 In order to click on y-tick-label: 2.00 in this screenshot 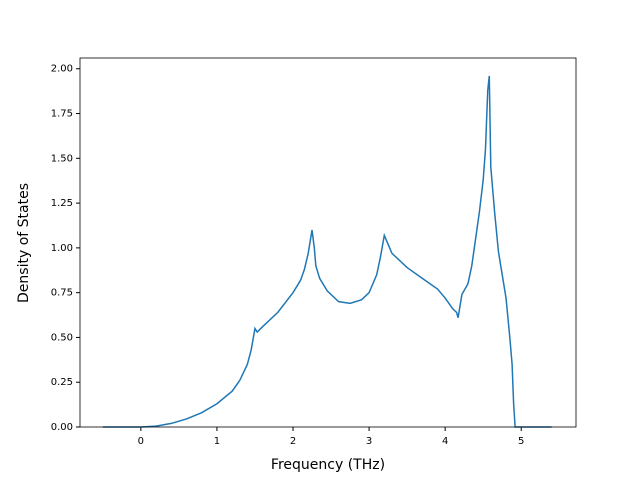, I will do `click(62, 69)`.